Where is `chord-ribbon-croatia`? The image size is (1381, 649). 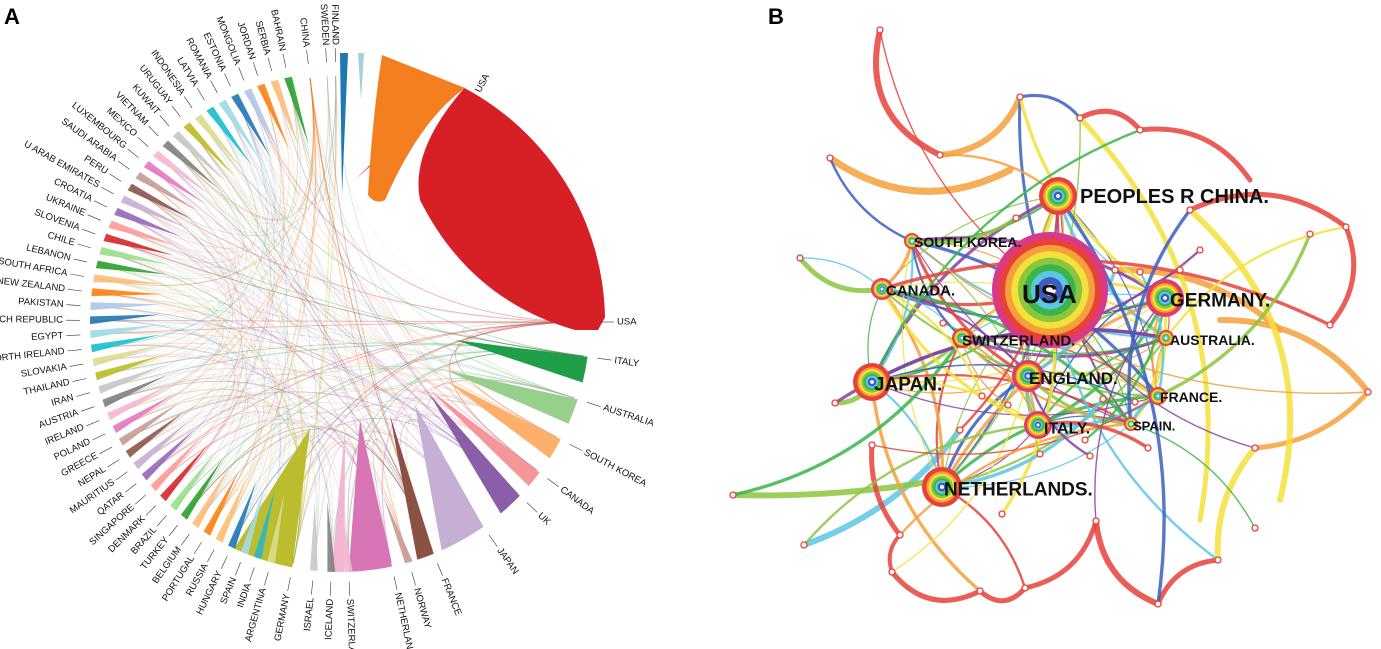 chord-ribbon-croatia is located at coordinates (148, 222).